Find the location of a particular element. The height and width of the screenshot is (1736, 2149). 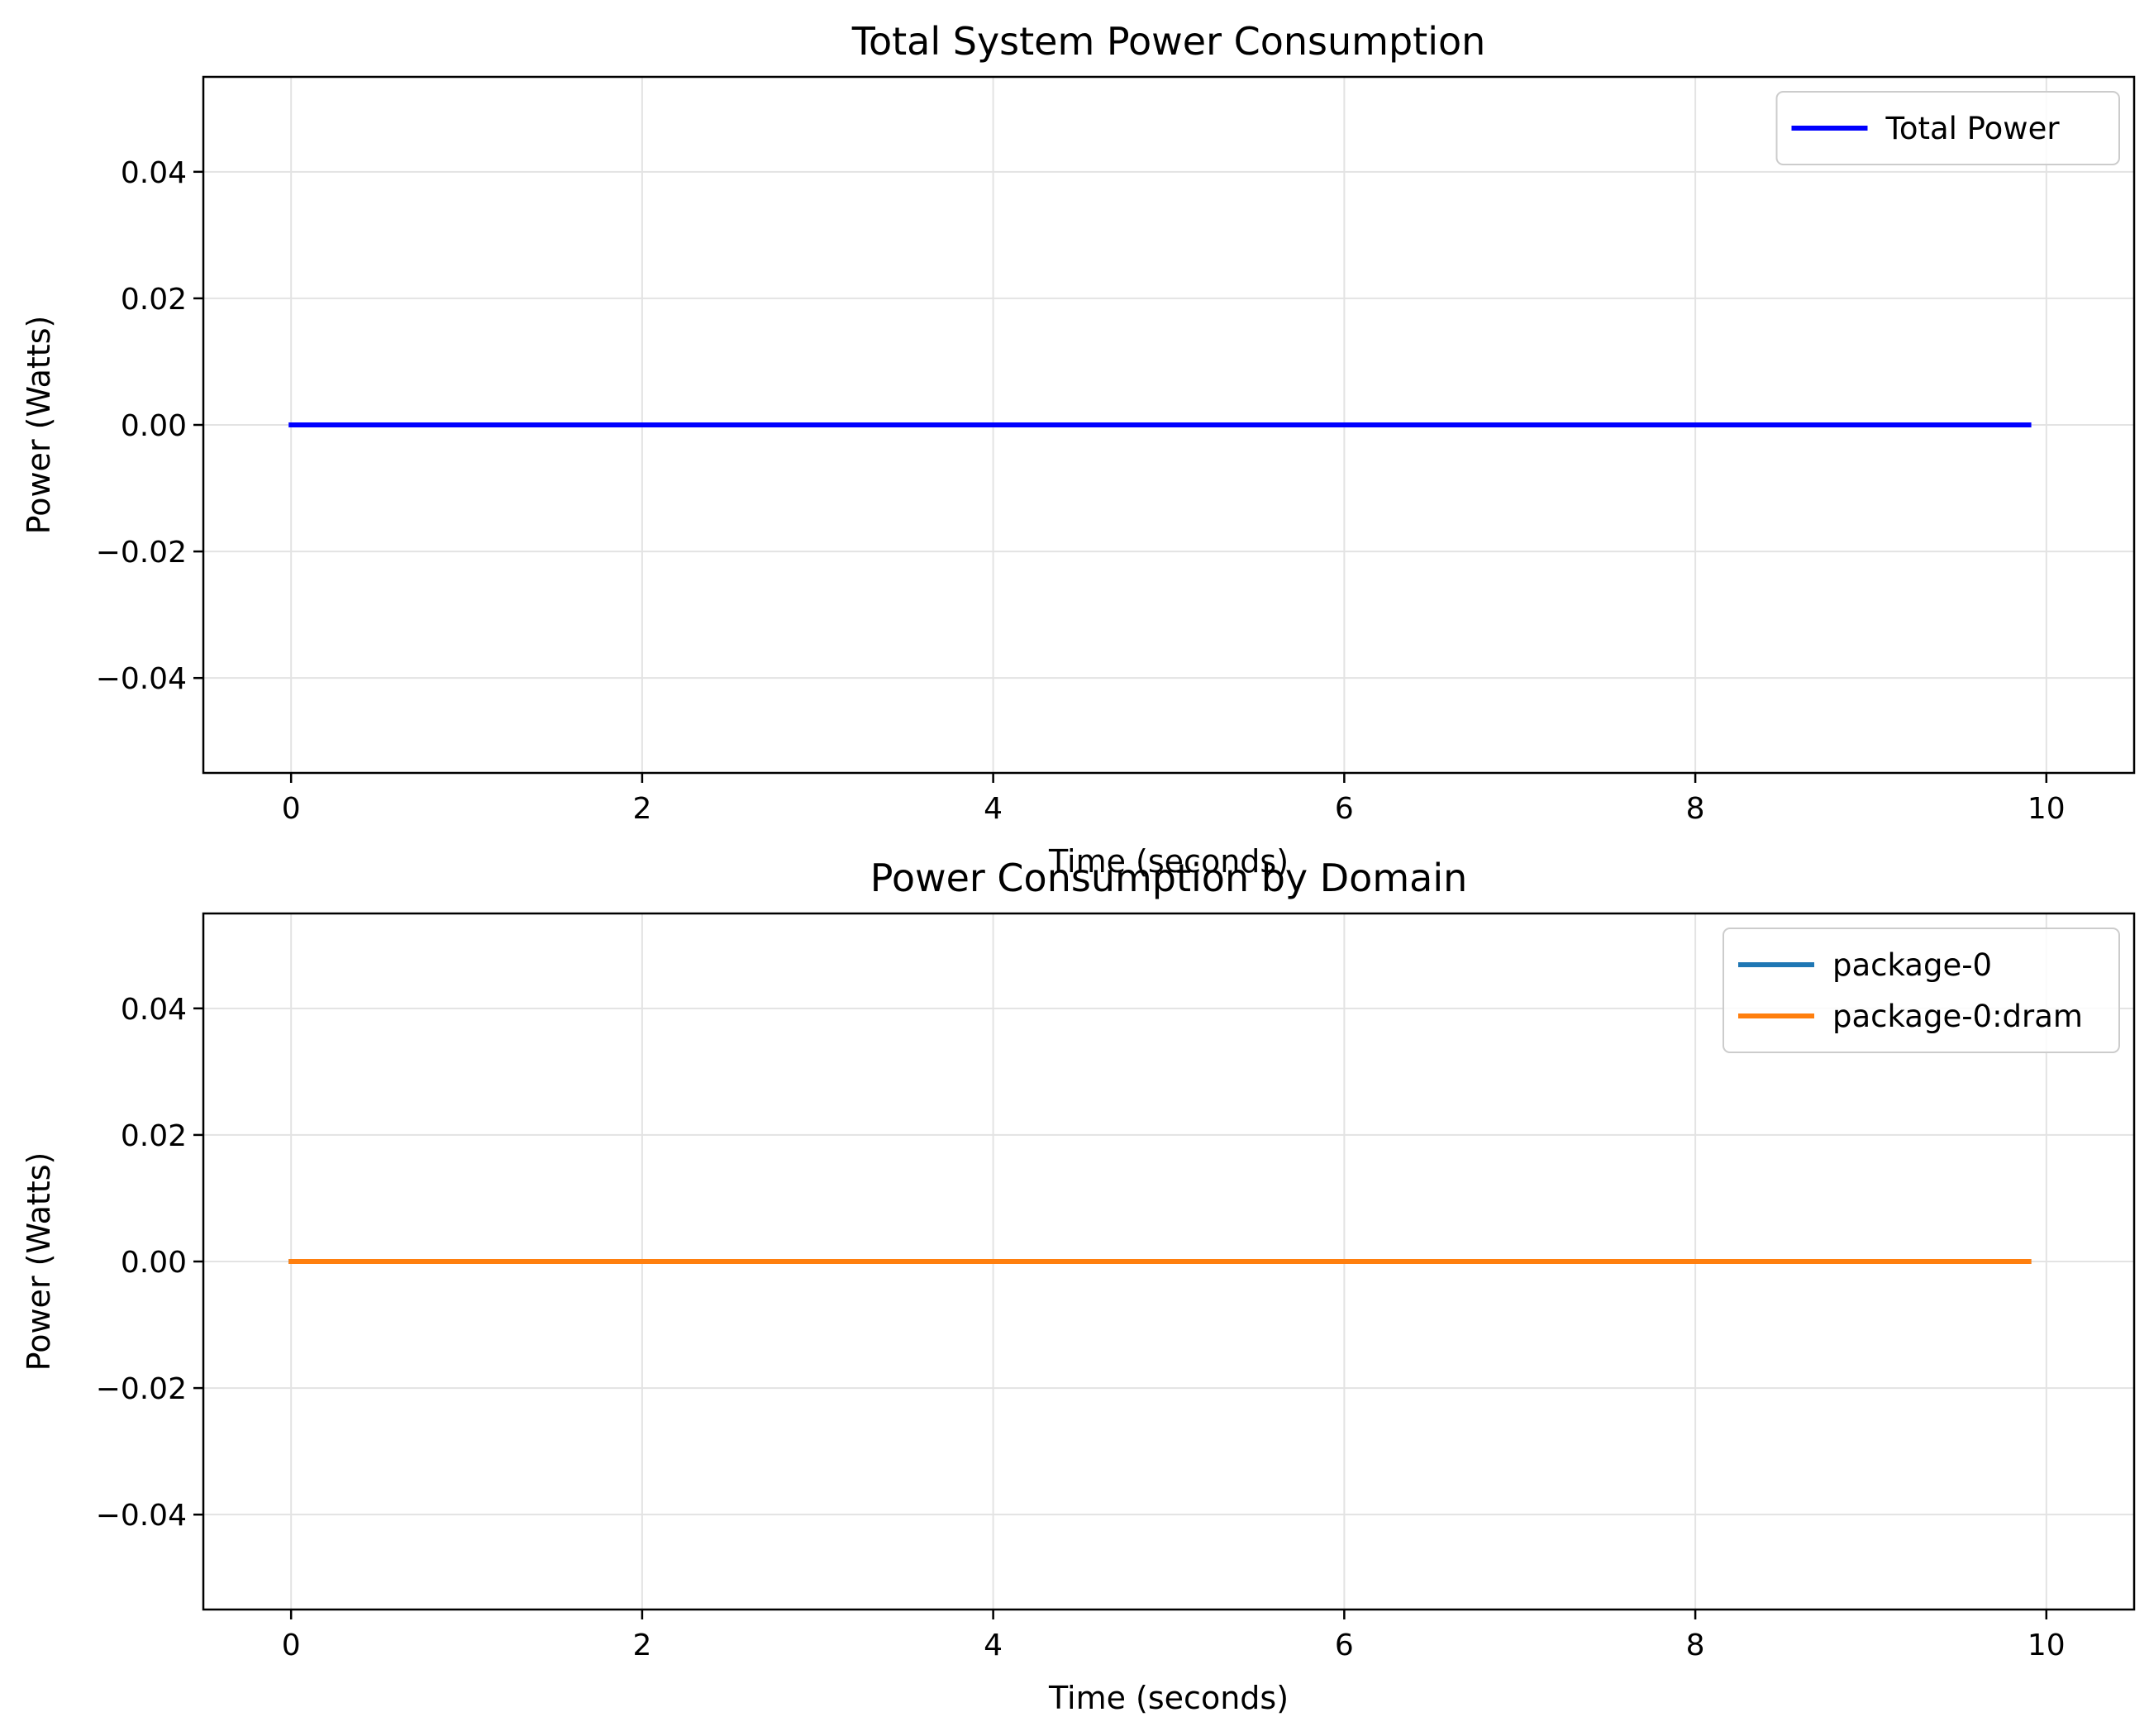

chart-title: Power Consumption by Domain is located at coordinates (1169, 878).